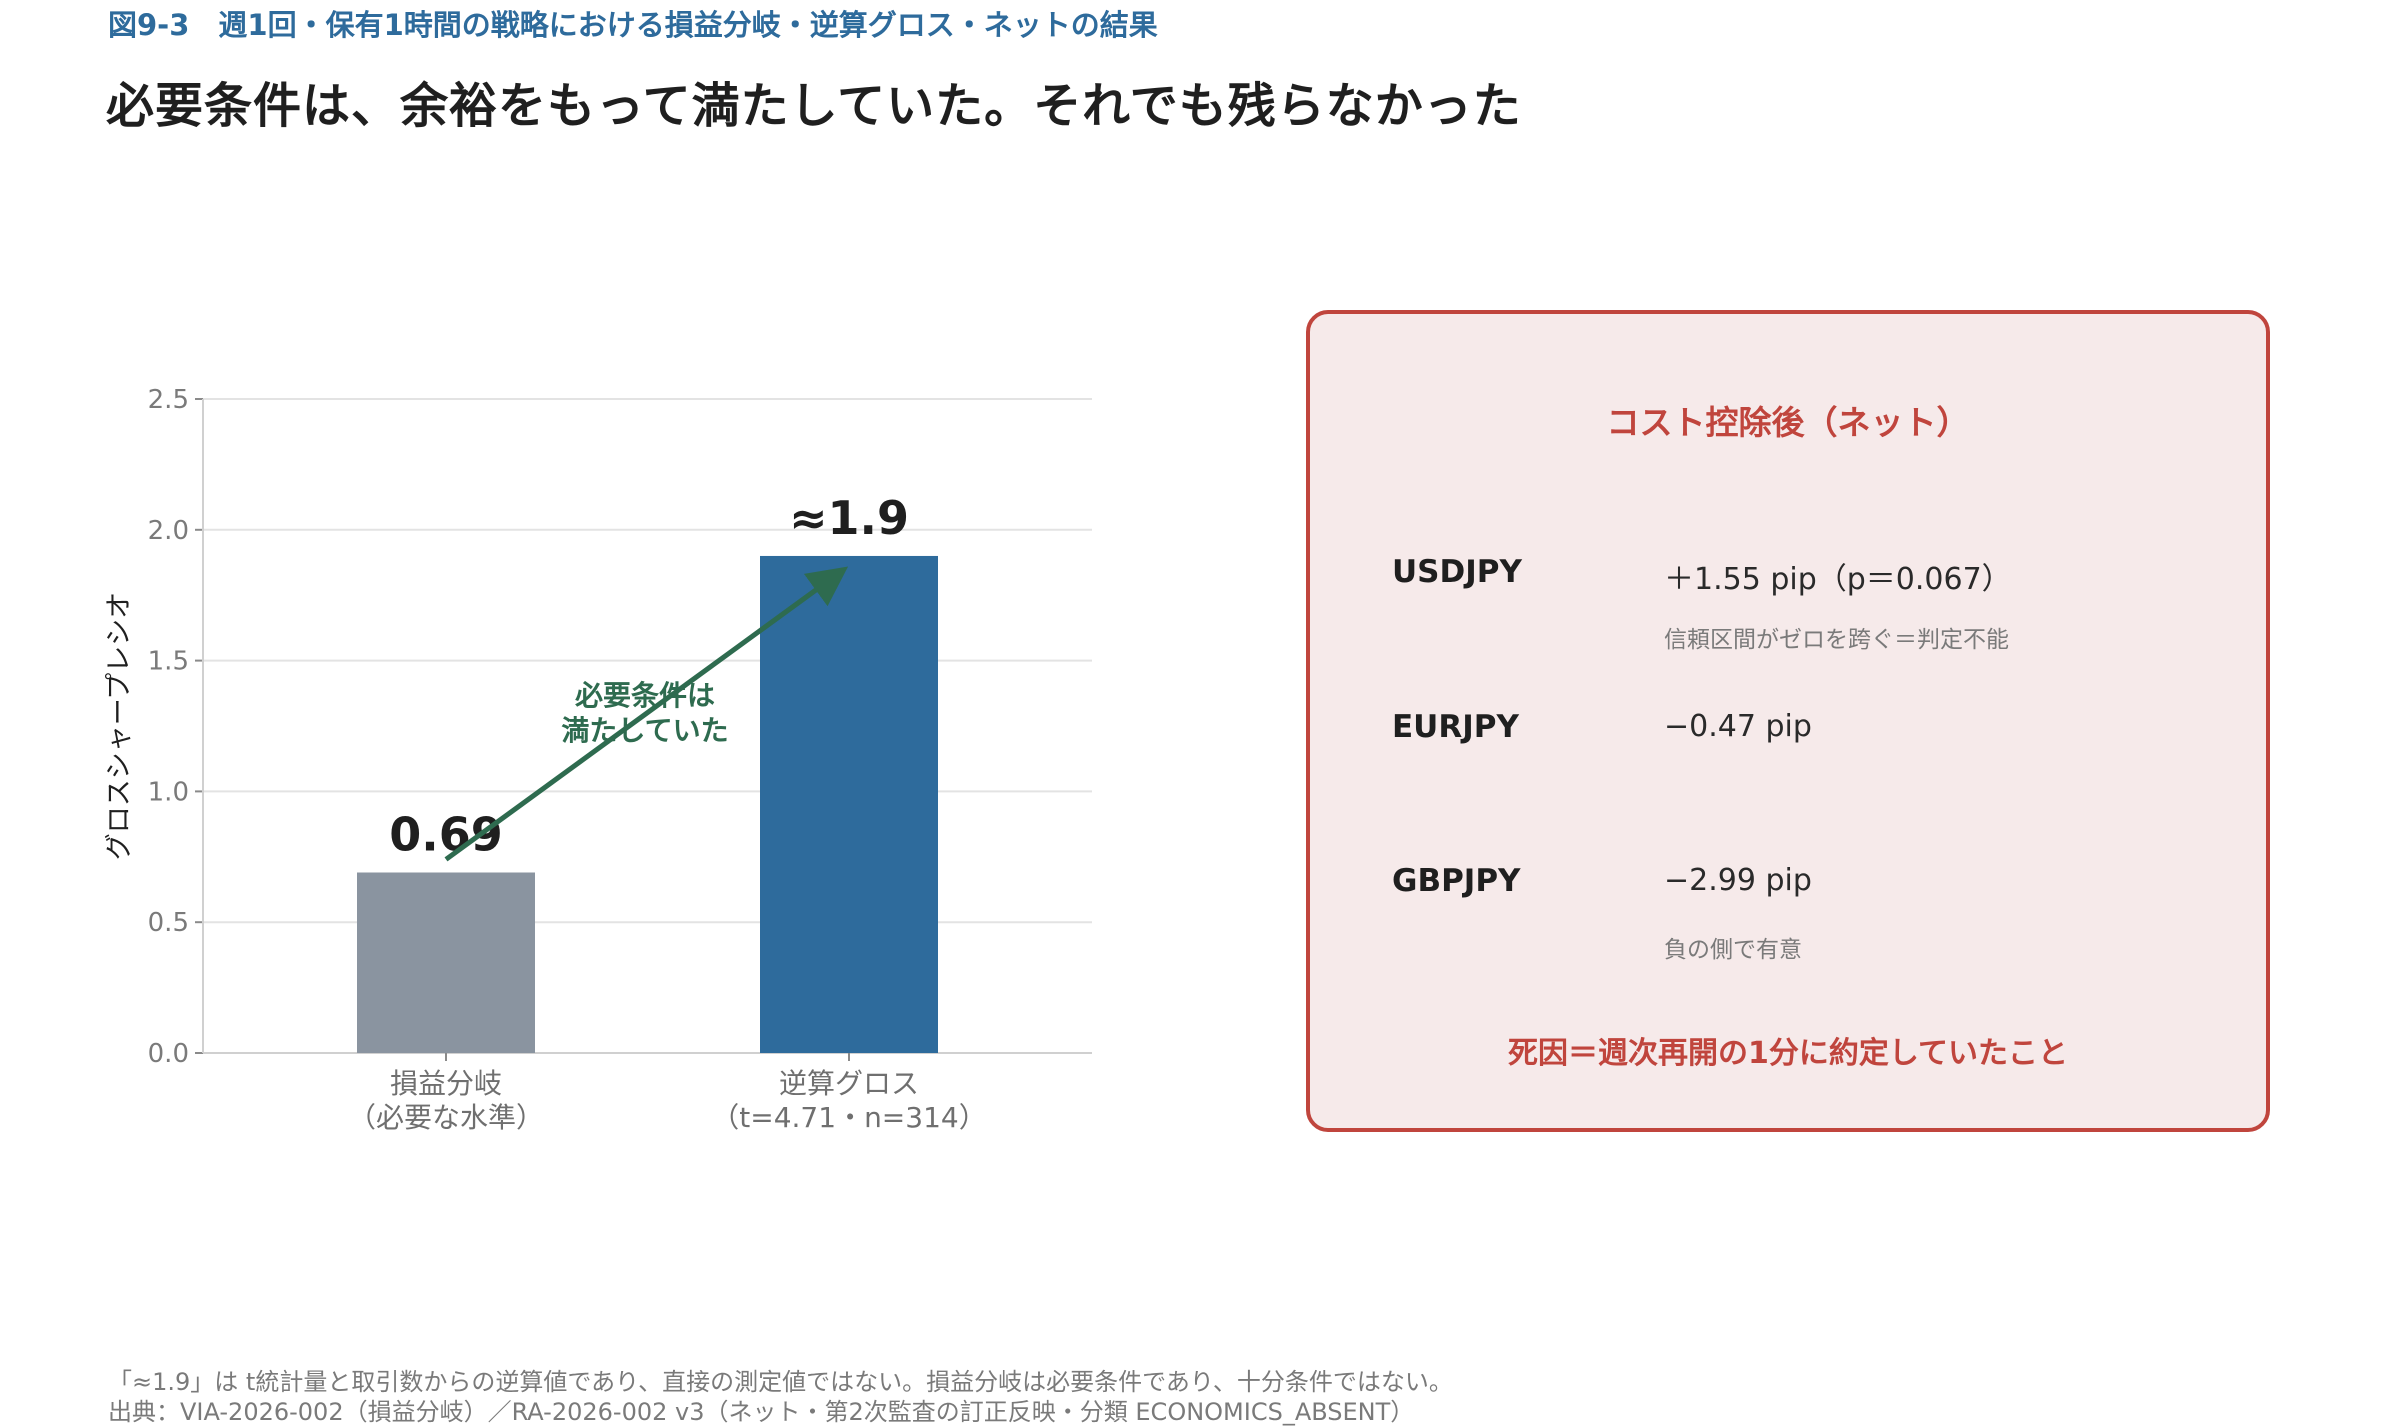 This screenshot has width=2393, height=1427. What do you see at coordinates (645, 695) in the screenshot?
I see `annotation-text: 必要条件は` at bounding box center [645, 695].